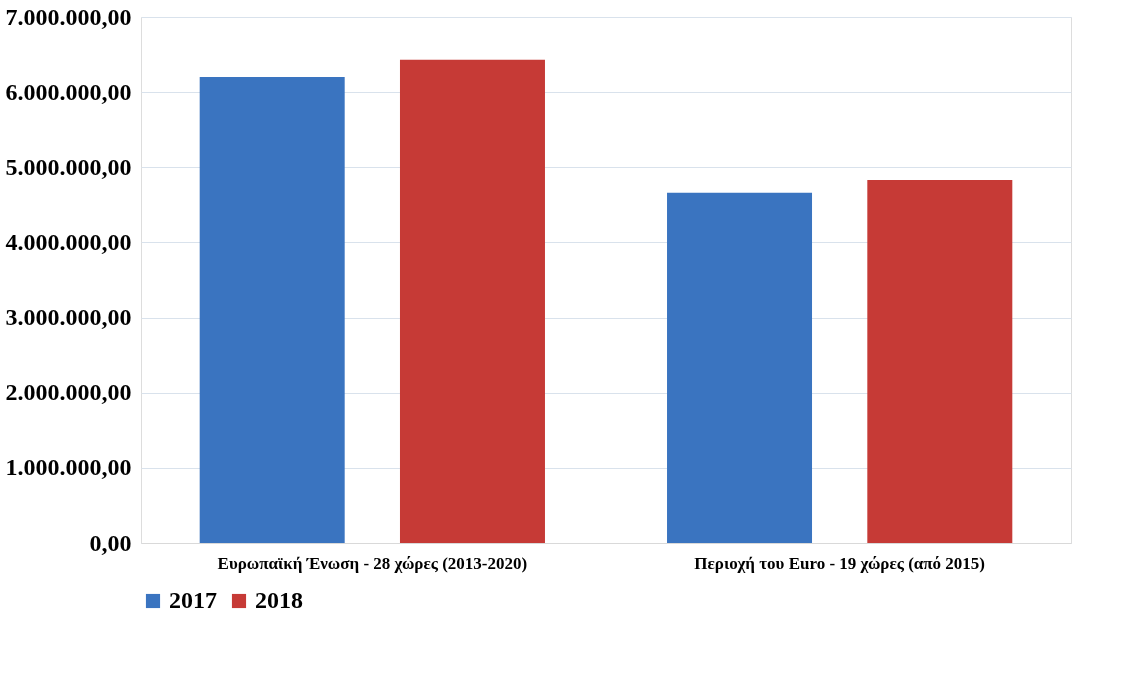  I want to click on x-tick-label: Ευρωπαϊκή Ένωση - 28 χώρες (2013-2020), so click(372, 563).